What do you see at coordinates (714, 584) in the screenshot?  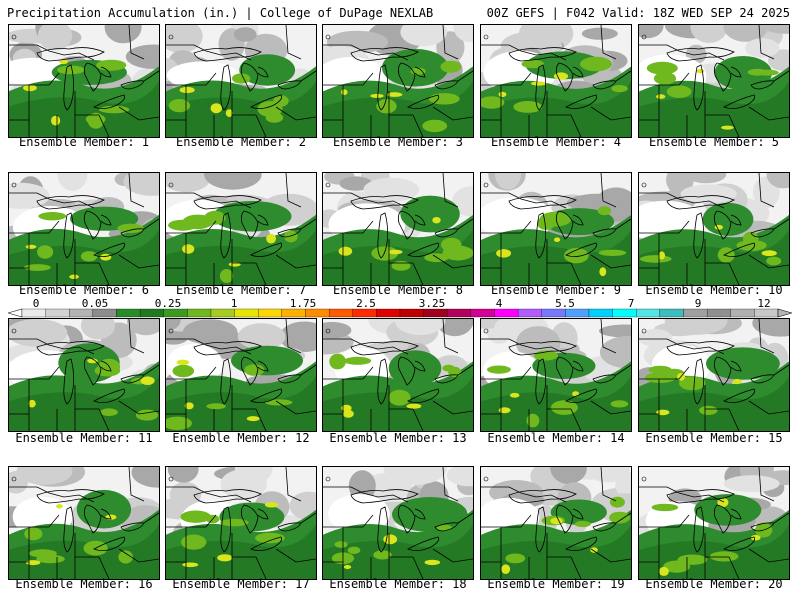 I see `ensemble-member-caption: Ensemble Member: 20` at bounding box center [714, 584].